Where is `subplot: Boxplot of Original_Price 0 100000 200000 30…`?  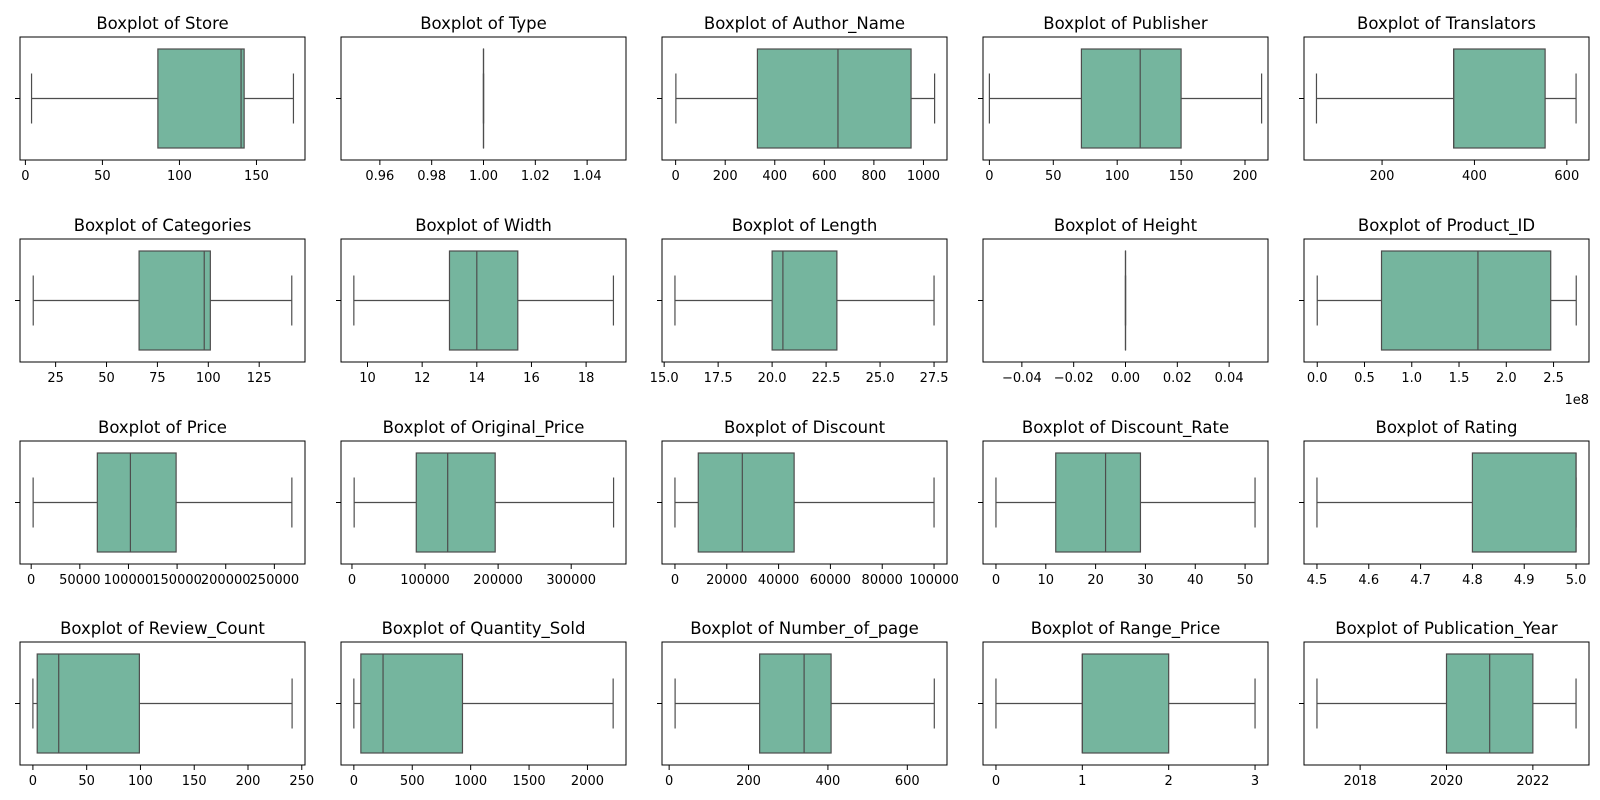
subplot: Boxplot of Original_Price 0 100000 200000 30… is located at coordinates (481, 503).